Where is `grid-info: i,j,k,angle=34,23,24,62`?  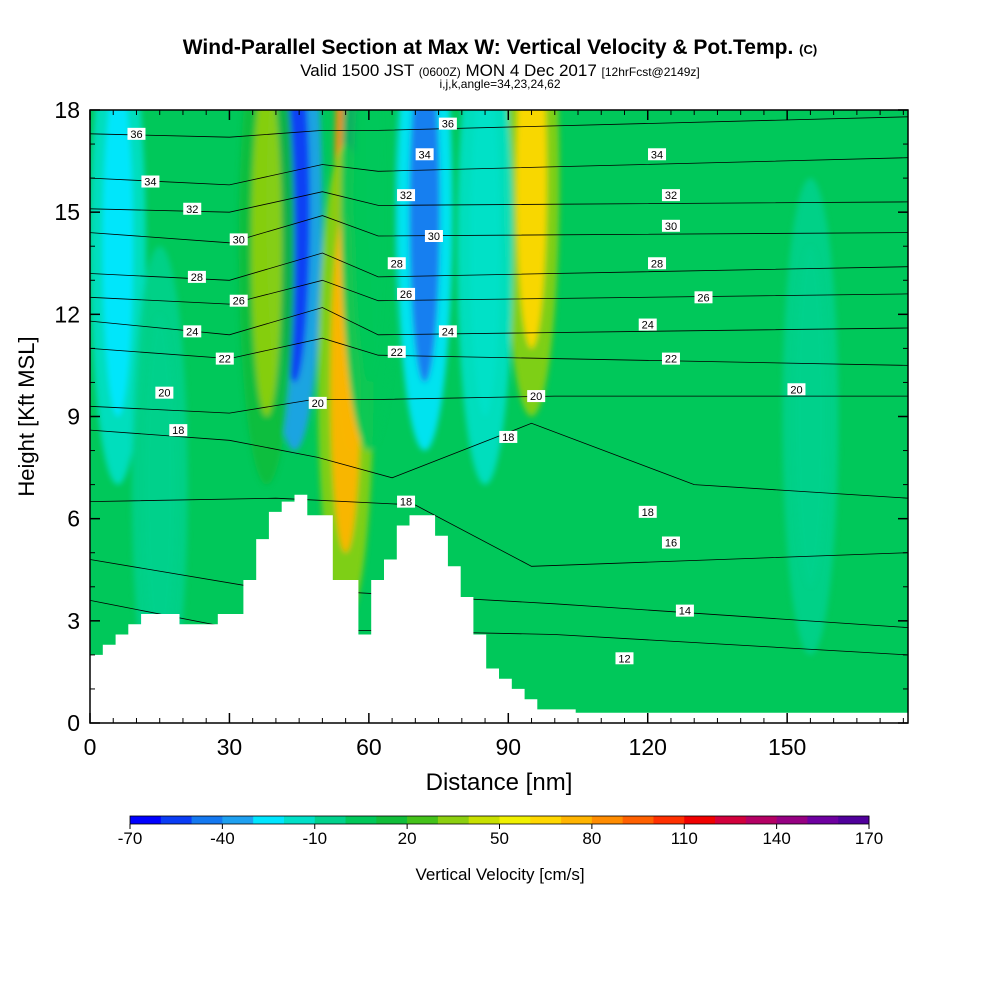
grid-info: i,j,k,angle=34,23,24,62 is located at coordinates (500, 84).